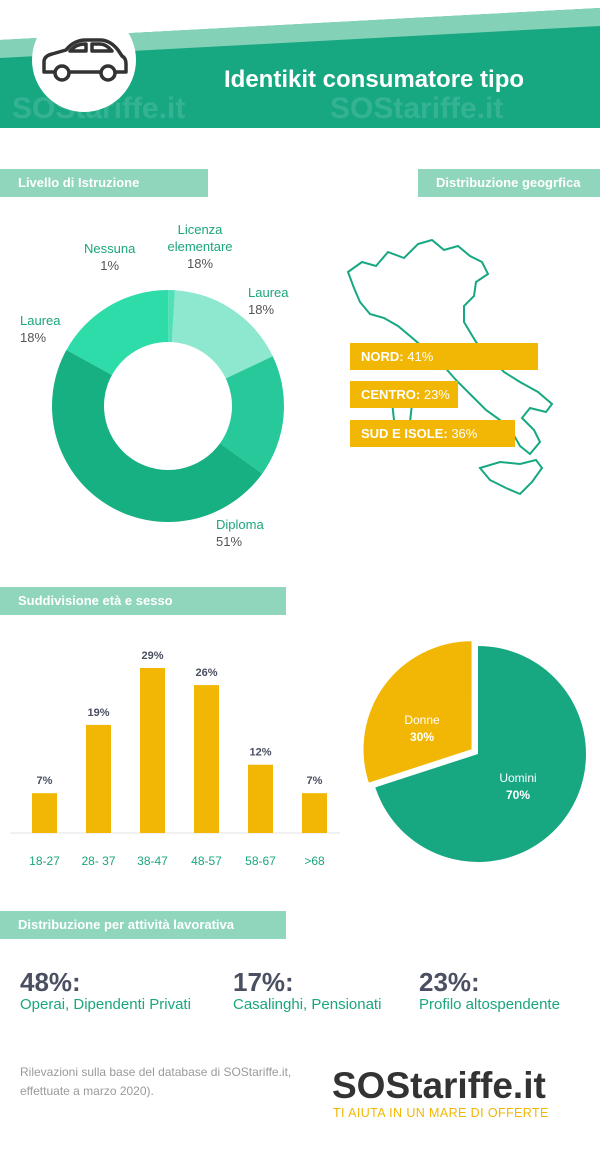 Image resolution: width=600 pixels, height=1151 pixels. What do you see at coordinates (449, 982) in the screenshot?
I see `work-value-3: 23%:` at bounding box center [449, 982].